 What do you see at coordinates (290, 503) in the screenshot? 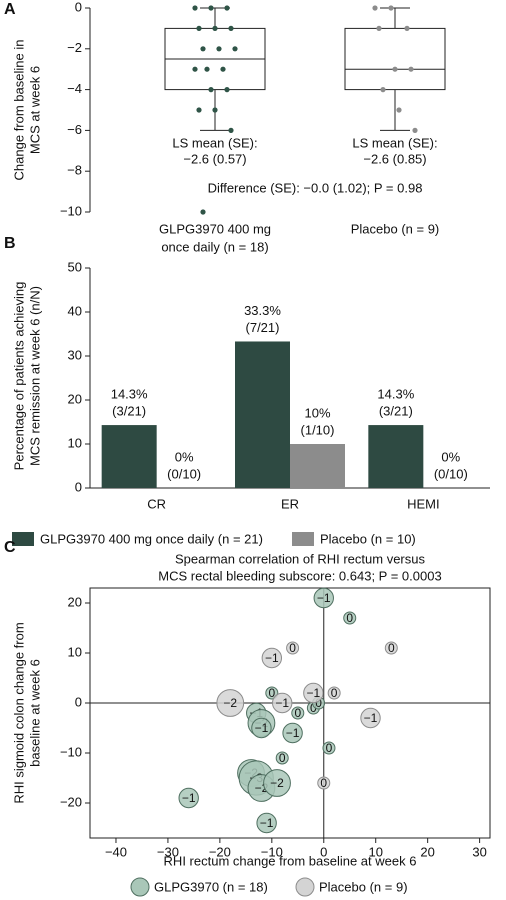
I see `x-tick-label: ER` at bounding box center [290, 503].